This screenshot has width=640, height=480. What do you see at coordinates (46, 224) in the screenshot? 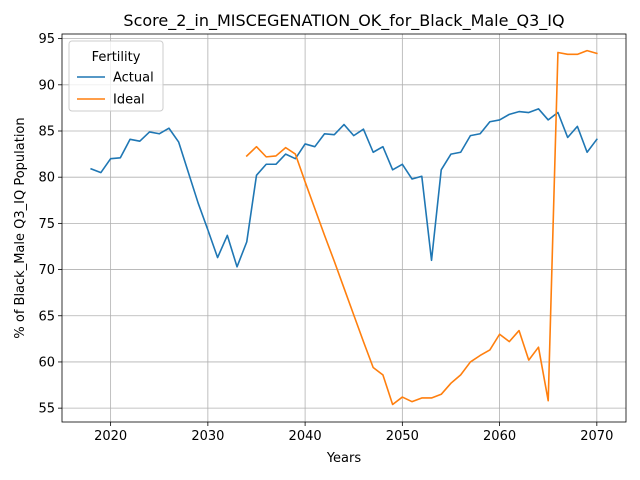
I see `y-tick-label: 75` at bounding box center [46, 224].